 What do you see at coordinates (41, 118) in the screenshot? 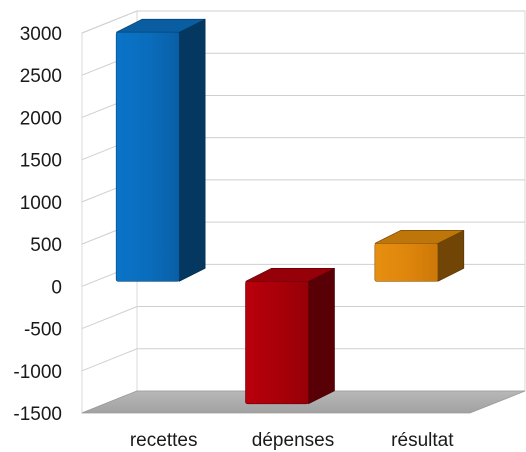
I see `y-tick-label: 2000` at bounding box center [41, 118].